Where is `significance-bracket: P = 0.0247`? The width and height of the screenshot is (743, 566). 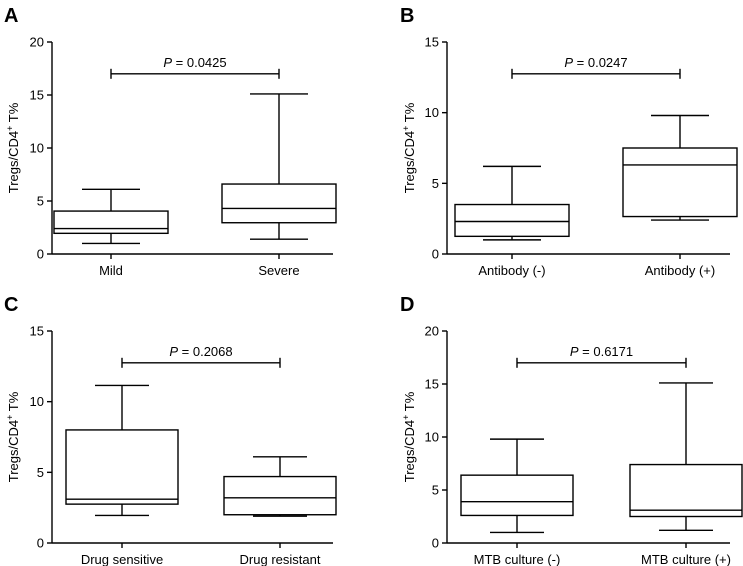 significance-bracket: P = 0.0247 is located at coordinates (596, 67).